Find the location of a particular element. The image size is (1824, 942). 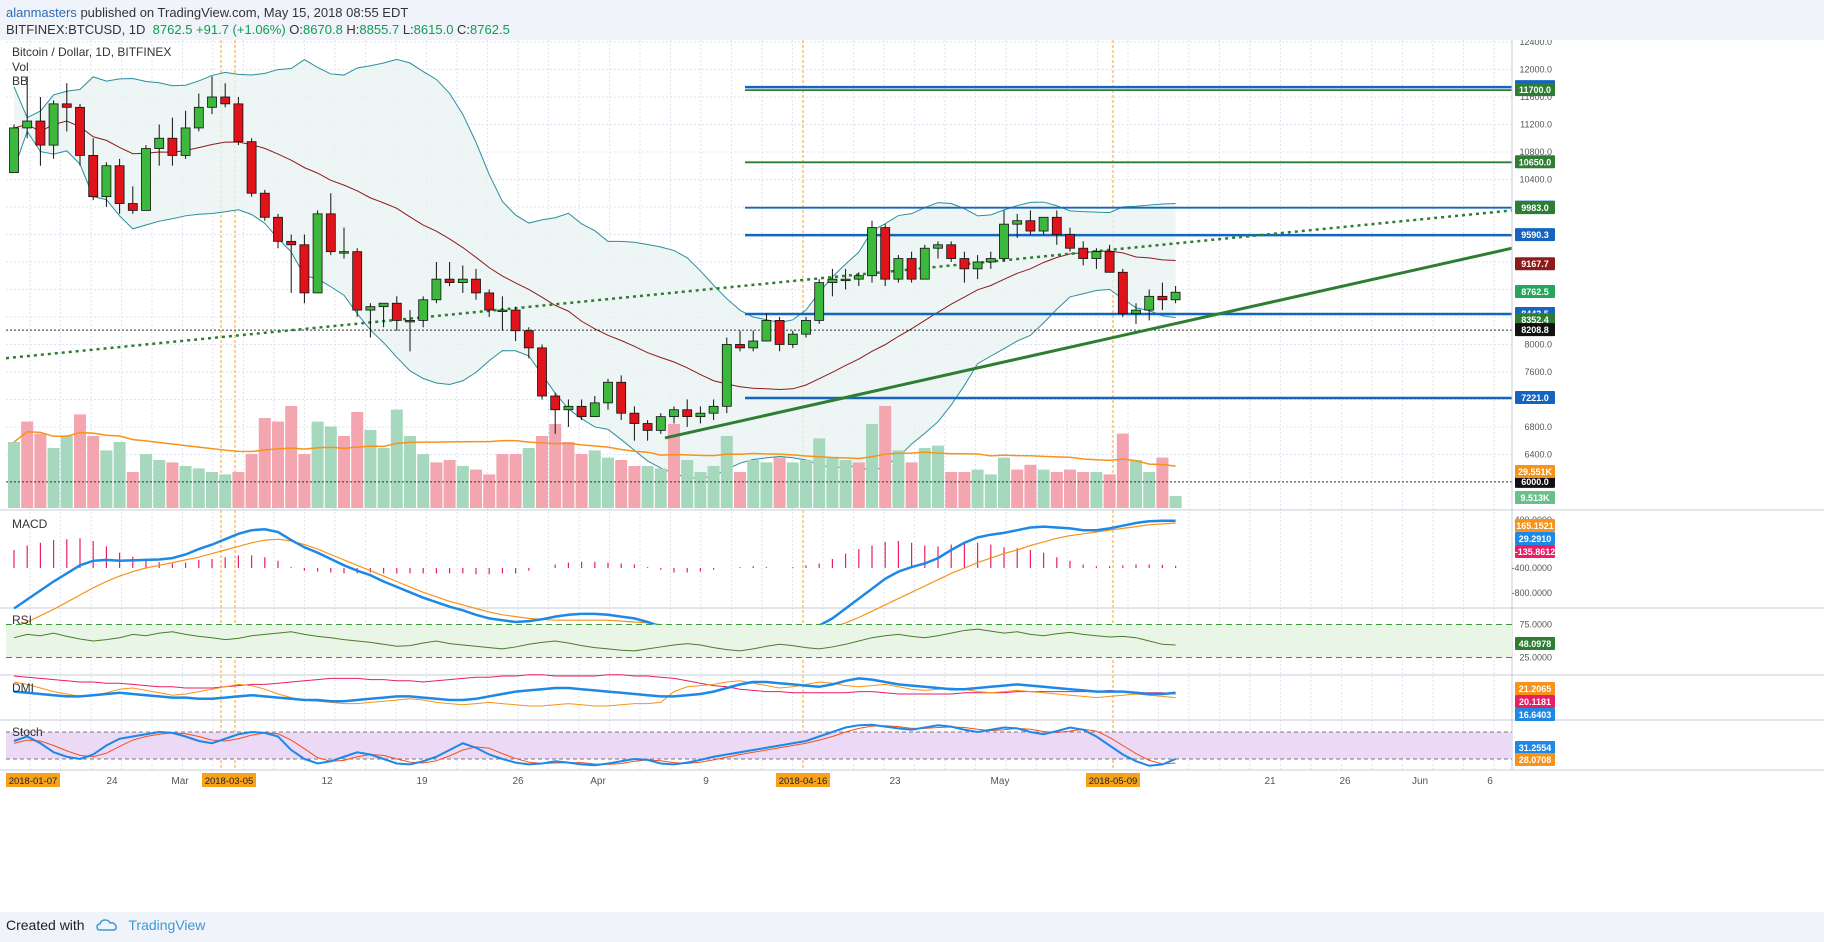

price-badge: 8762.5 is located at coordinates (1535, 292).